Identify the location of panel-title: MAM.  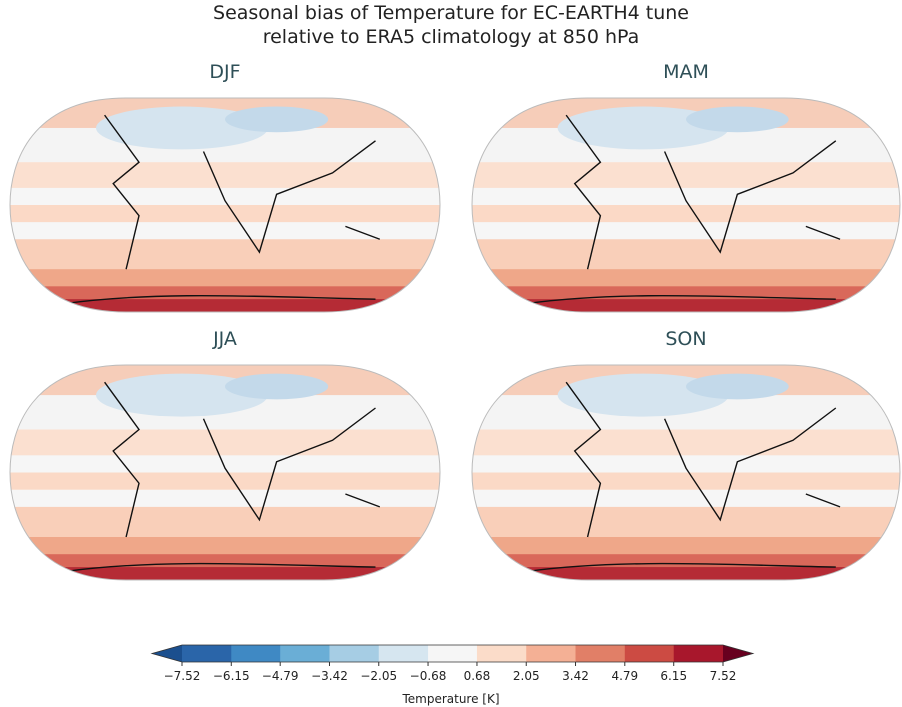
(686, 72).